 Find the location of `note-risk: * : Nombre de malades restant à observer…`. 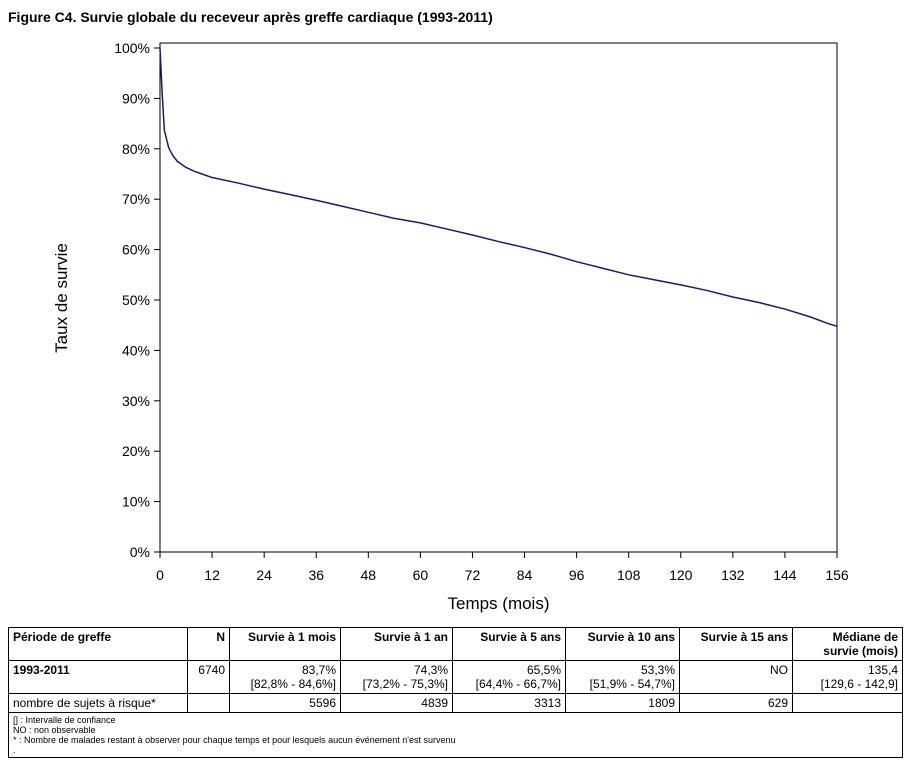

note-risk: * : Nombre de malades restant à observer… is located at coordinates (234, 740).